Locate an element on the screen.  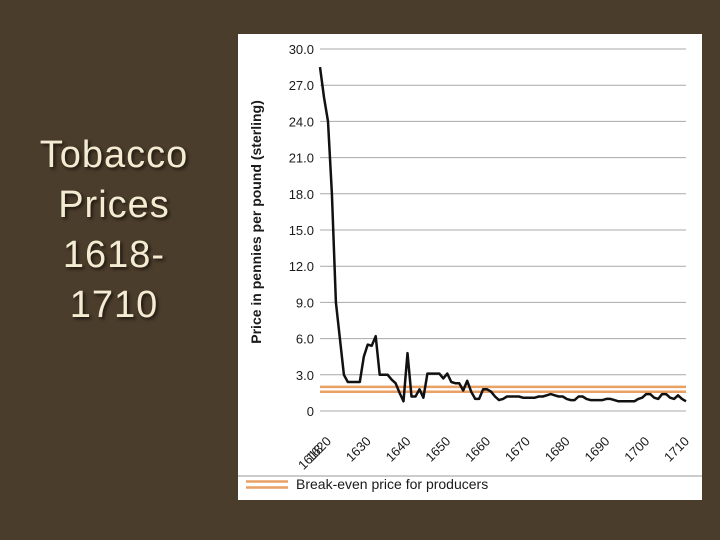
y-tick-label: 30.0 is located at coordinates (301, 49).